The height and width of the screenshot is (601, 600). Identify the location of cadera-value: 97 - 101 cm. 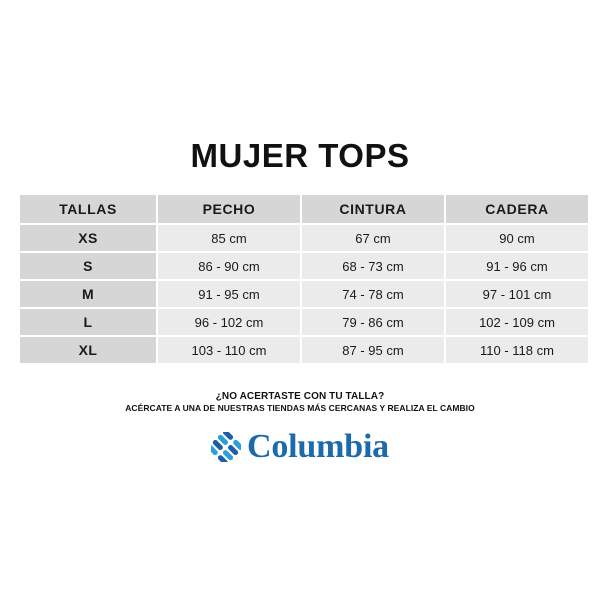
(517, 294).